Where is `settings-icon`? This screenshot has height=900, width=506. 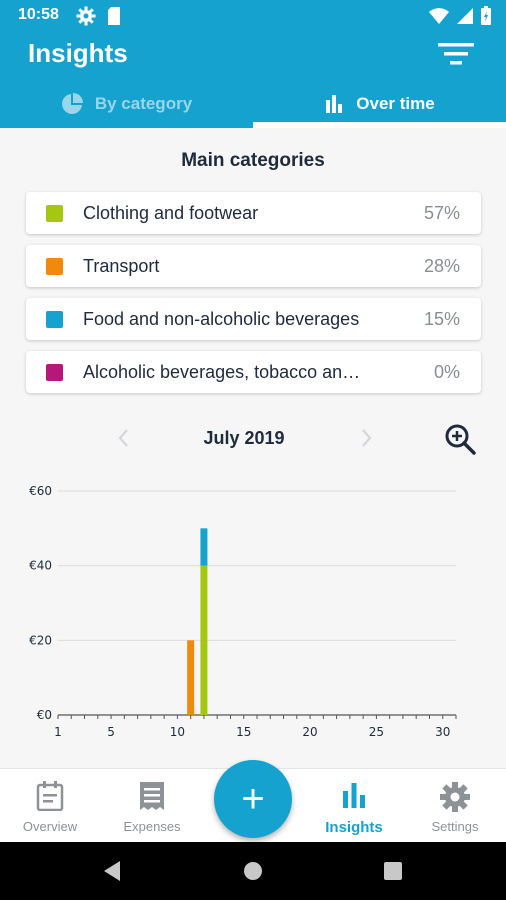 settings-icon is located at coordinates (455, 797).